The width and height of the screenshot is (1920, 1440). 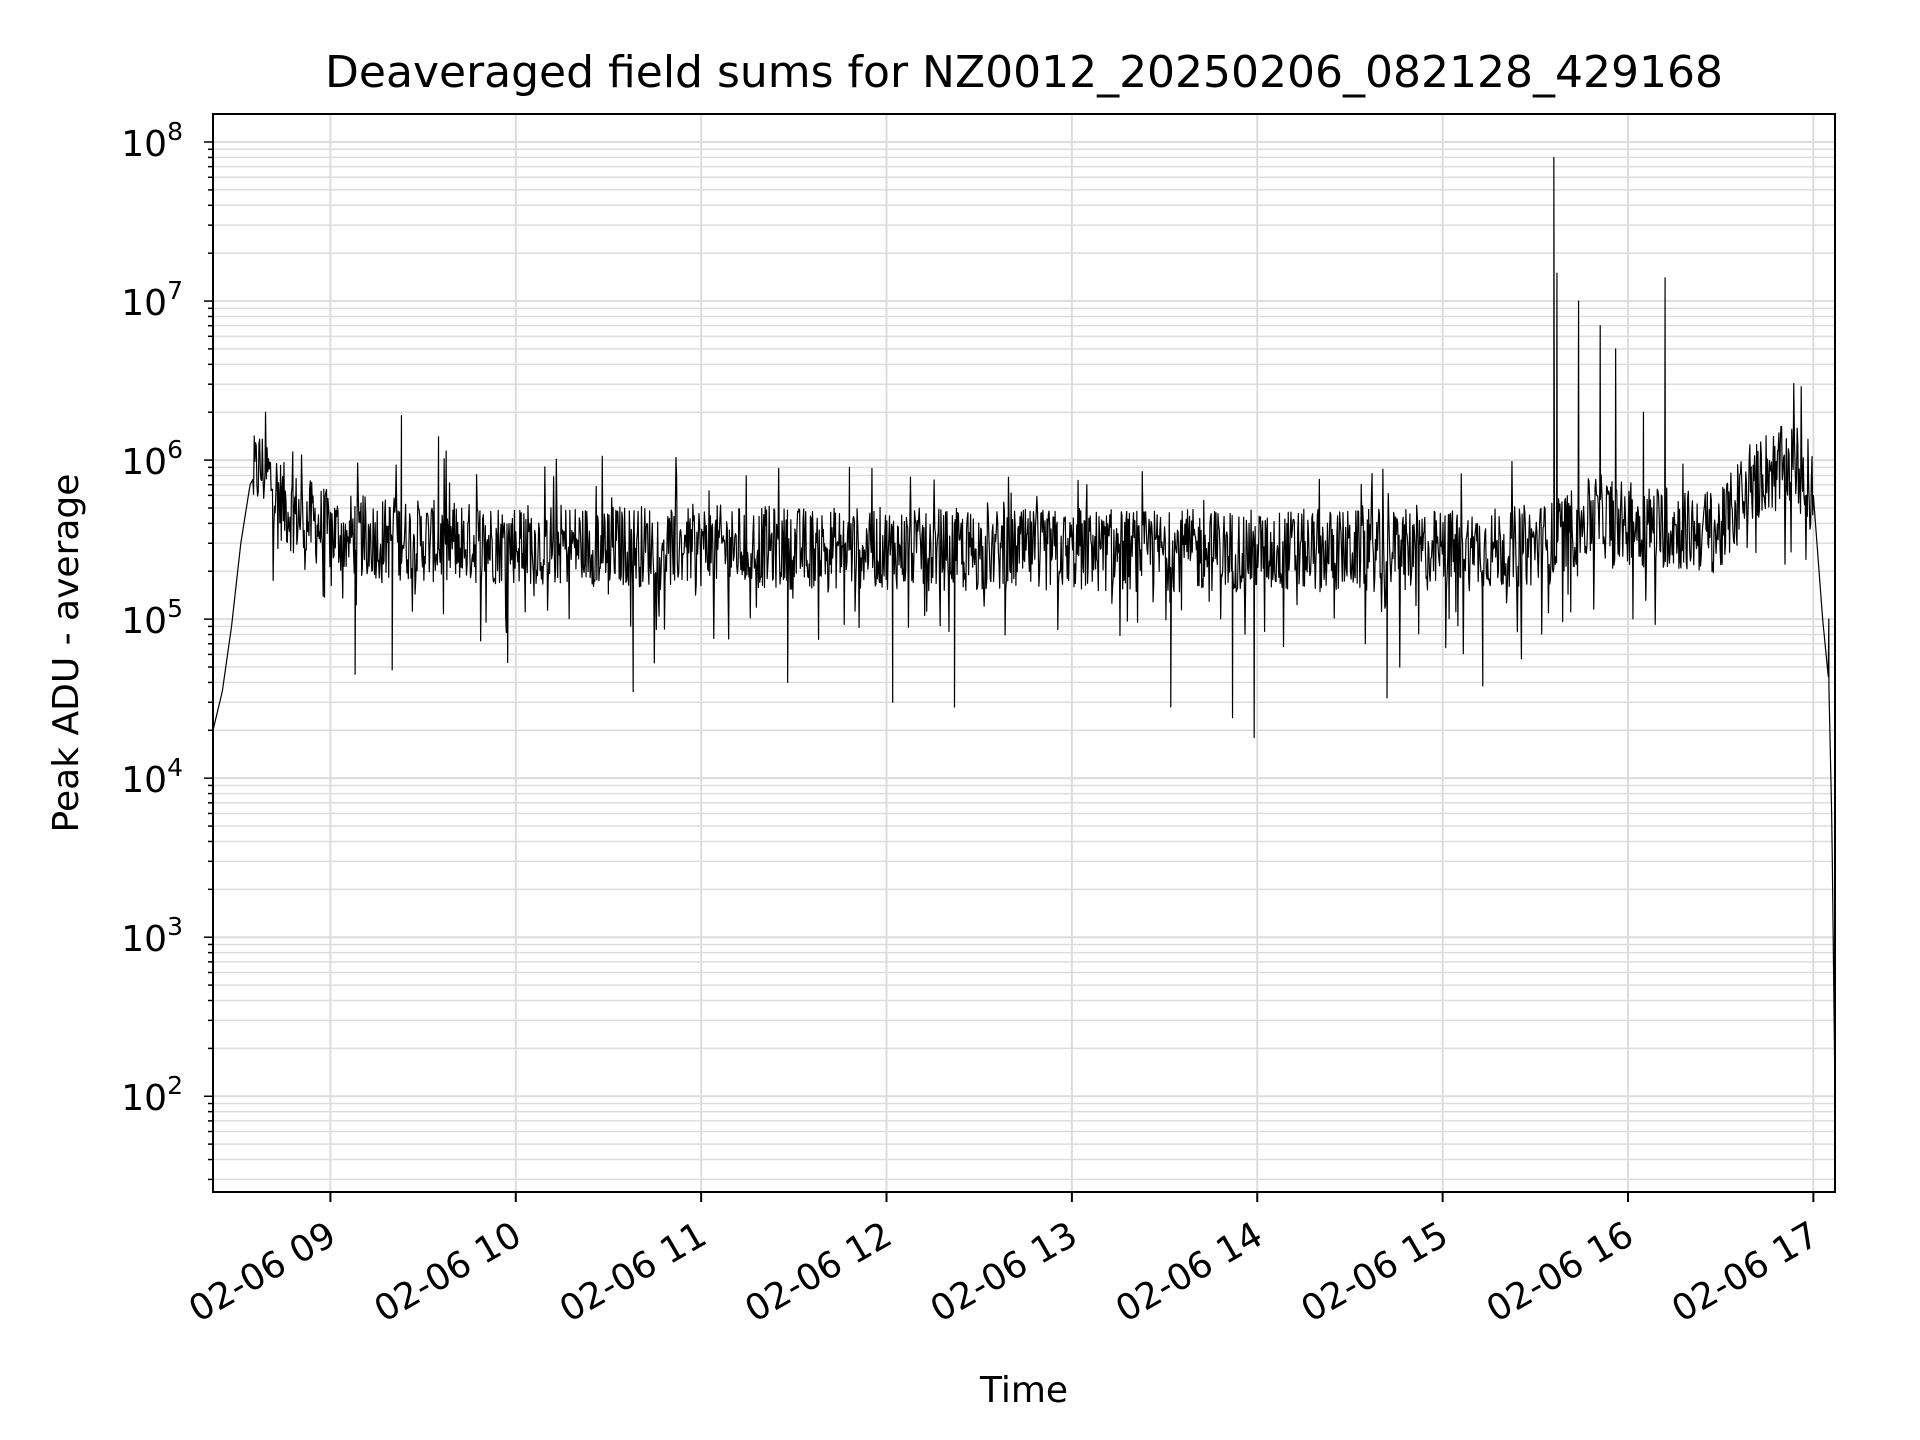 I want to click on y-tick-label: 10⁷, so click(x=152, y=300).